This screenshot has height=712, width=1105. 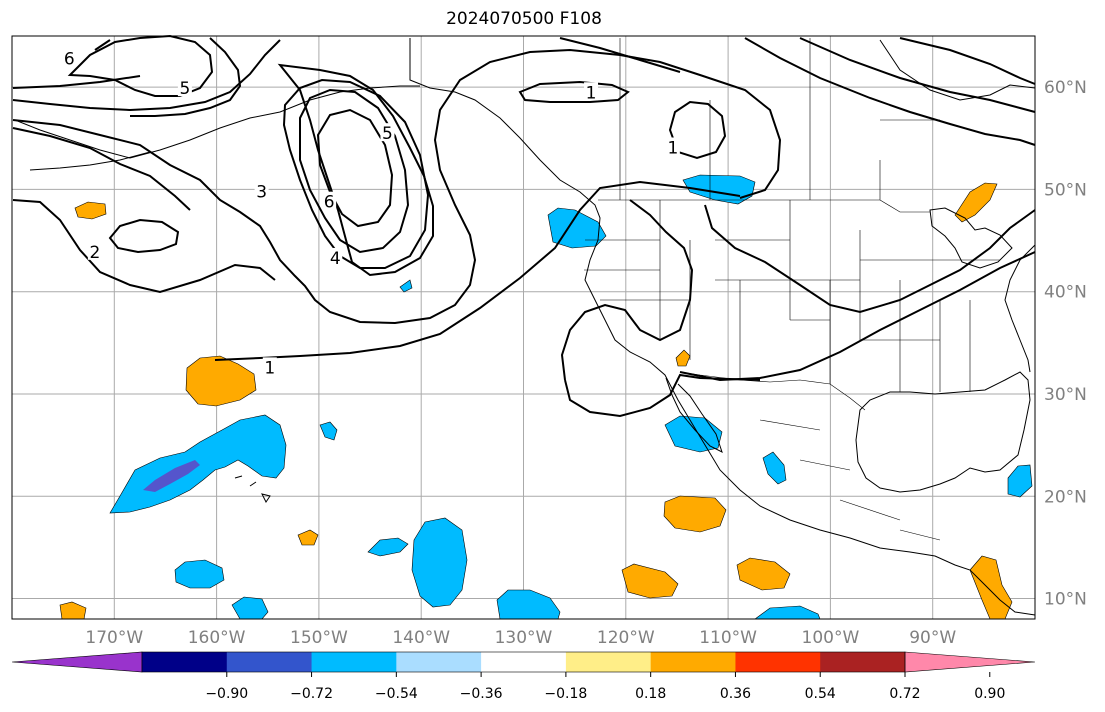 I want to click on latitude-label: 40°N, so click(x=1065, y=293).